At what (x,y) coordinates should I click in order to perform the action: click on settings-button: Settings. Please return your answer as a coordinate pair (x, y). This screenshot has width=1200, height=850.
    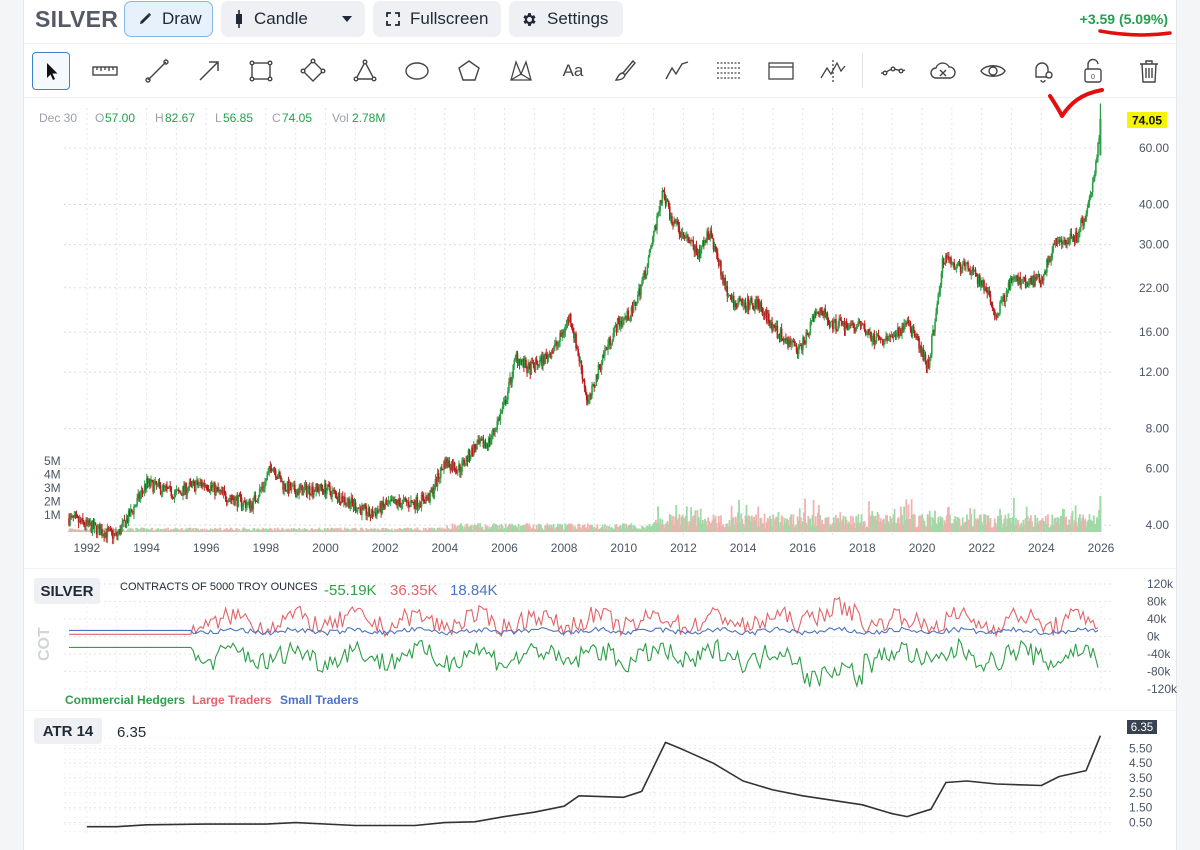
    Looking at the image, I should click on (566, 19).